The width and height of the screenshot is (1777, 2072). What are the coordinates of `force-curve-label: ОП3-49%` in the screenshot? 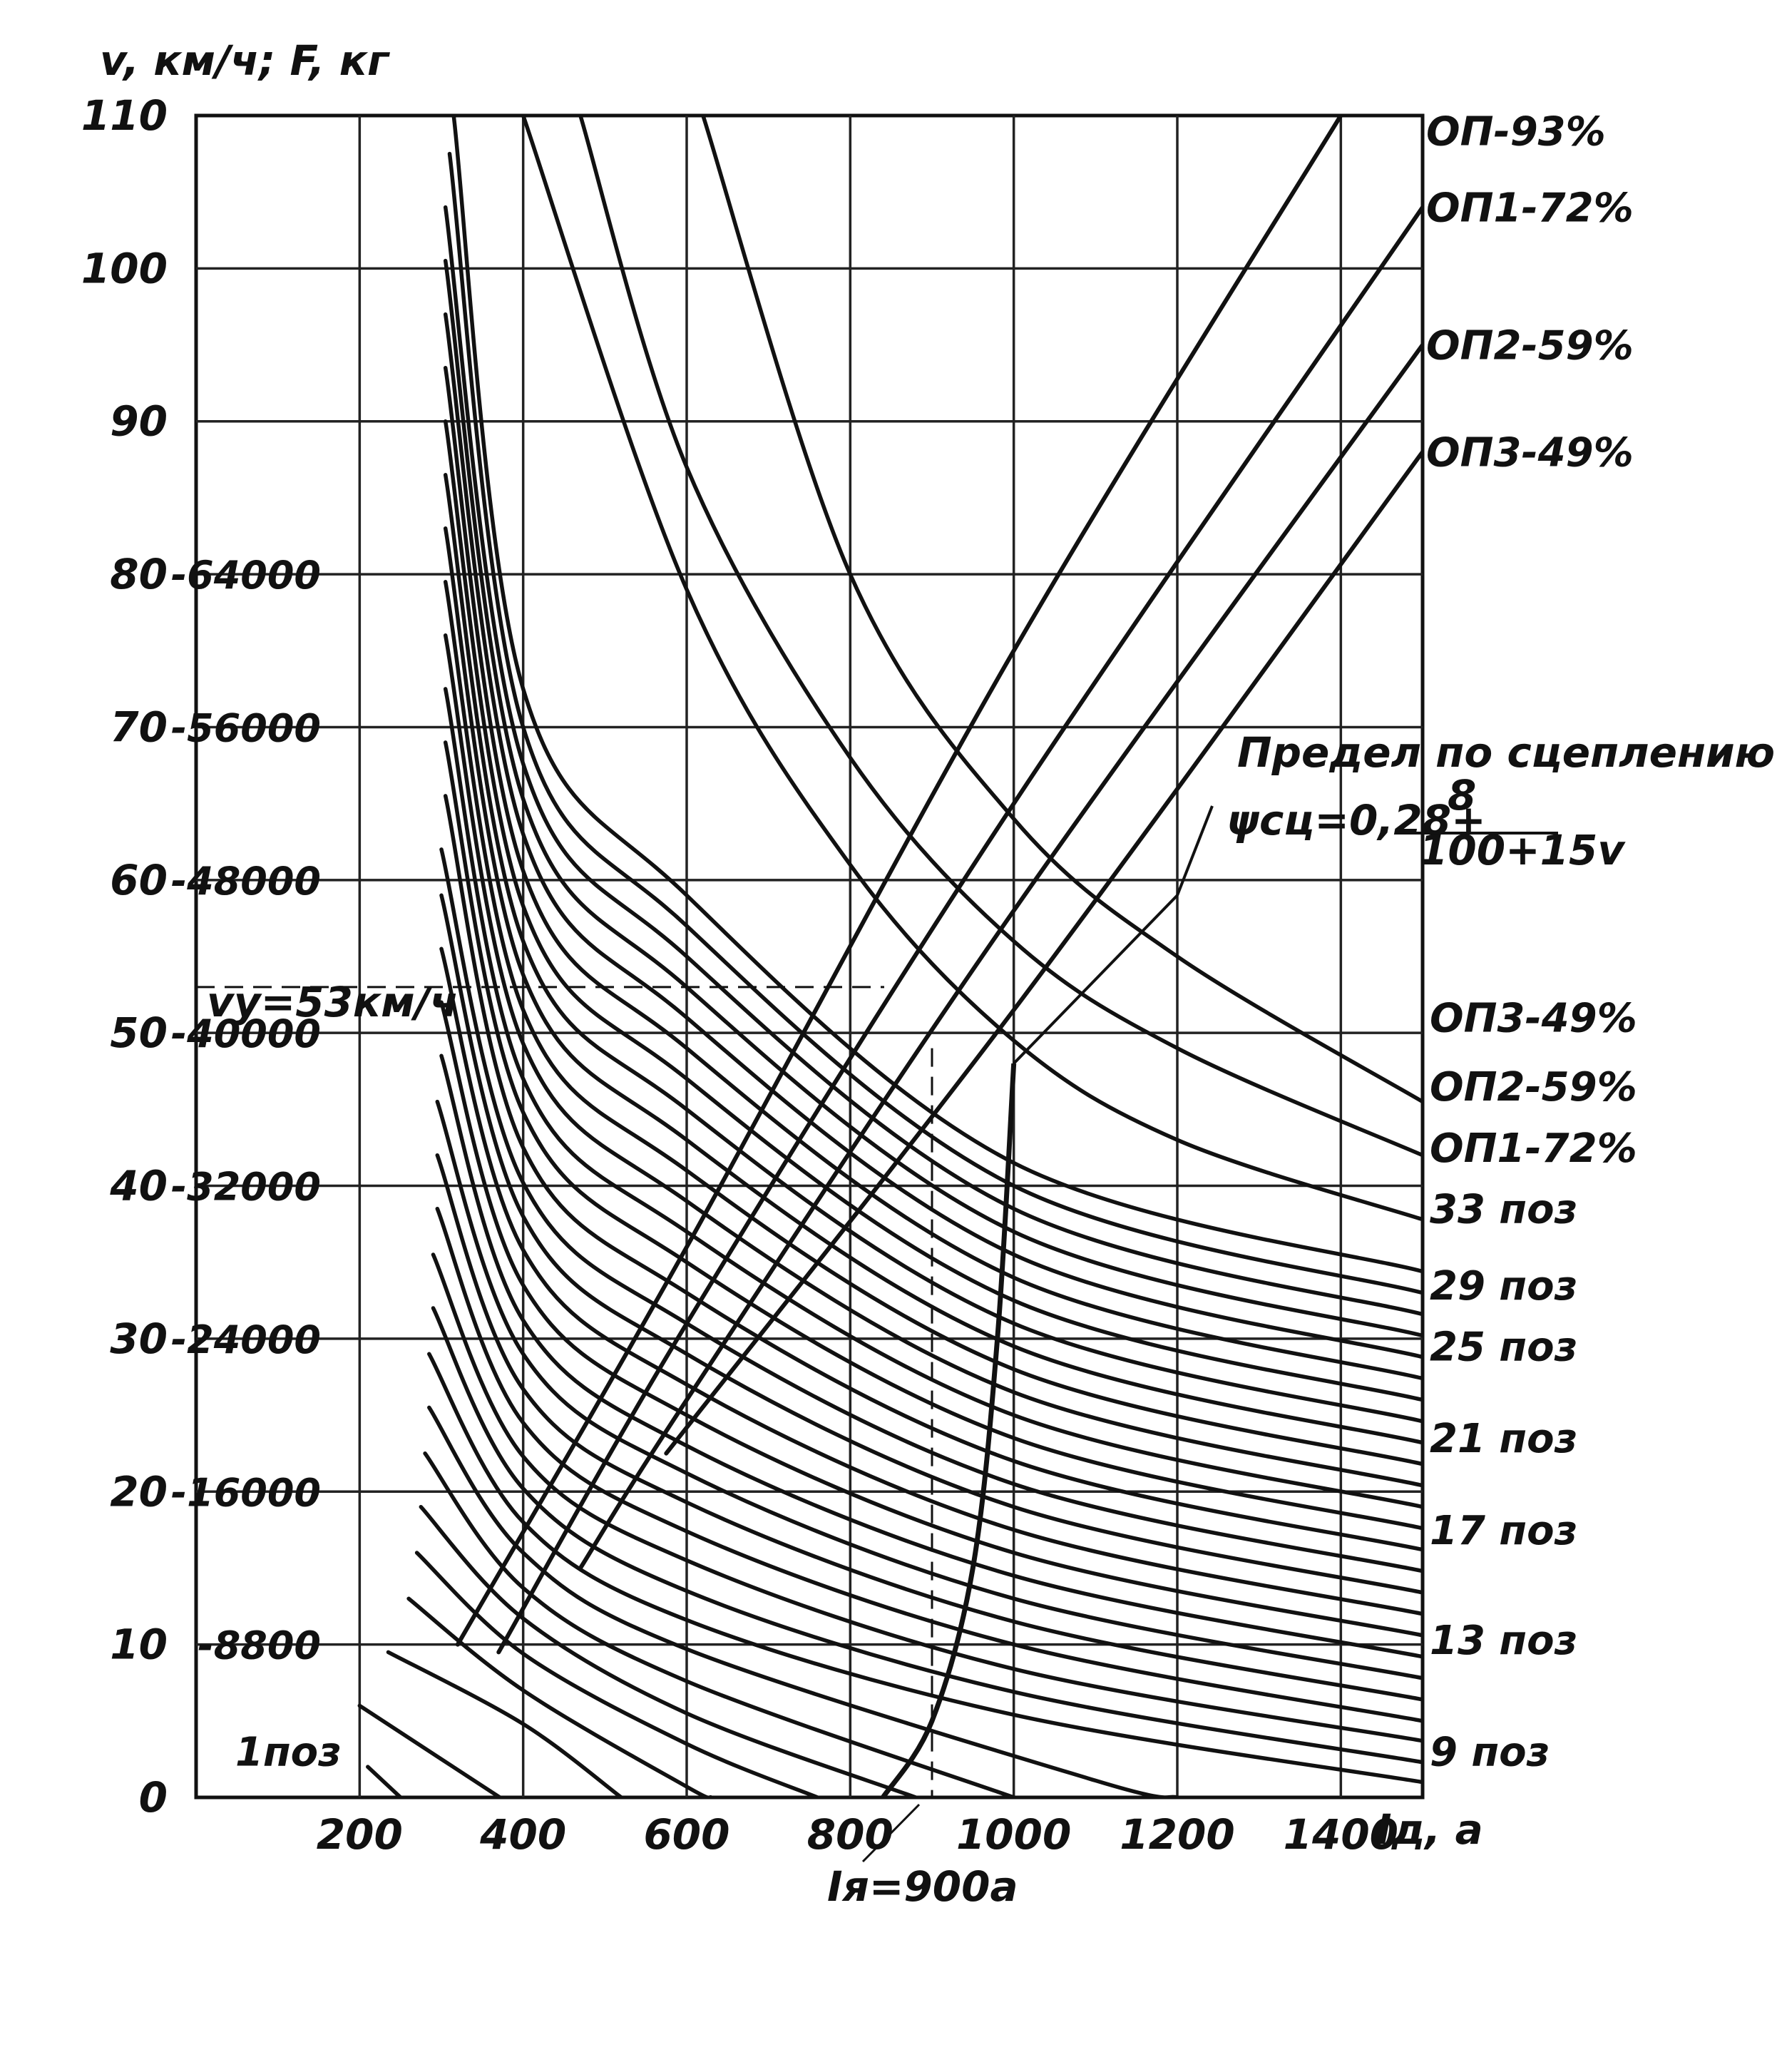 It's located at (1530, 453).